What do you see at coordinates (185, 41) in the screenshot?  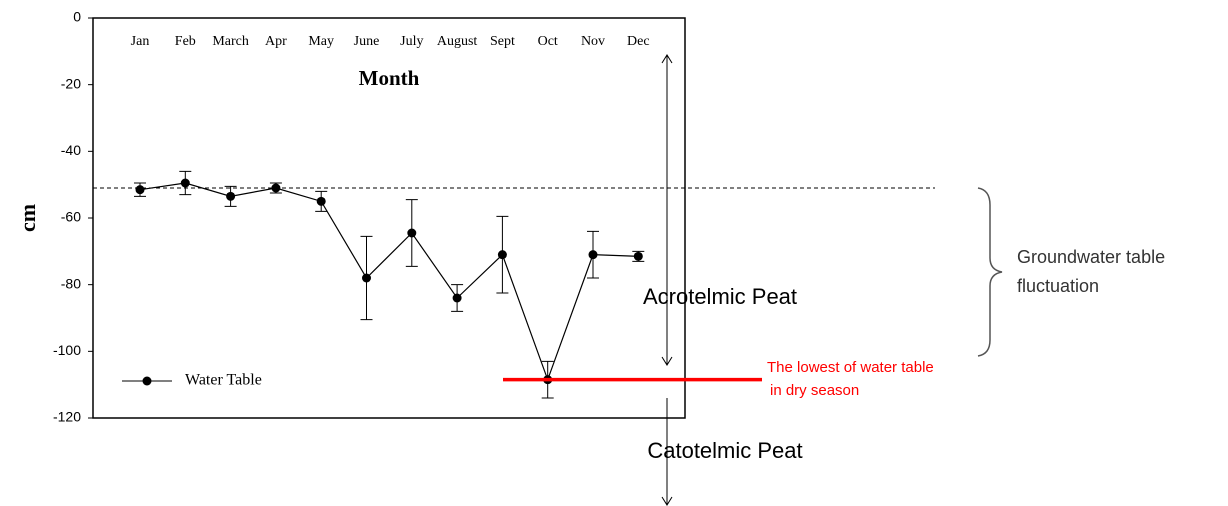 I see `x-tick-label: Feb` at bounding box center [185, 41].